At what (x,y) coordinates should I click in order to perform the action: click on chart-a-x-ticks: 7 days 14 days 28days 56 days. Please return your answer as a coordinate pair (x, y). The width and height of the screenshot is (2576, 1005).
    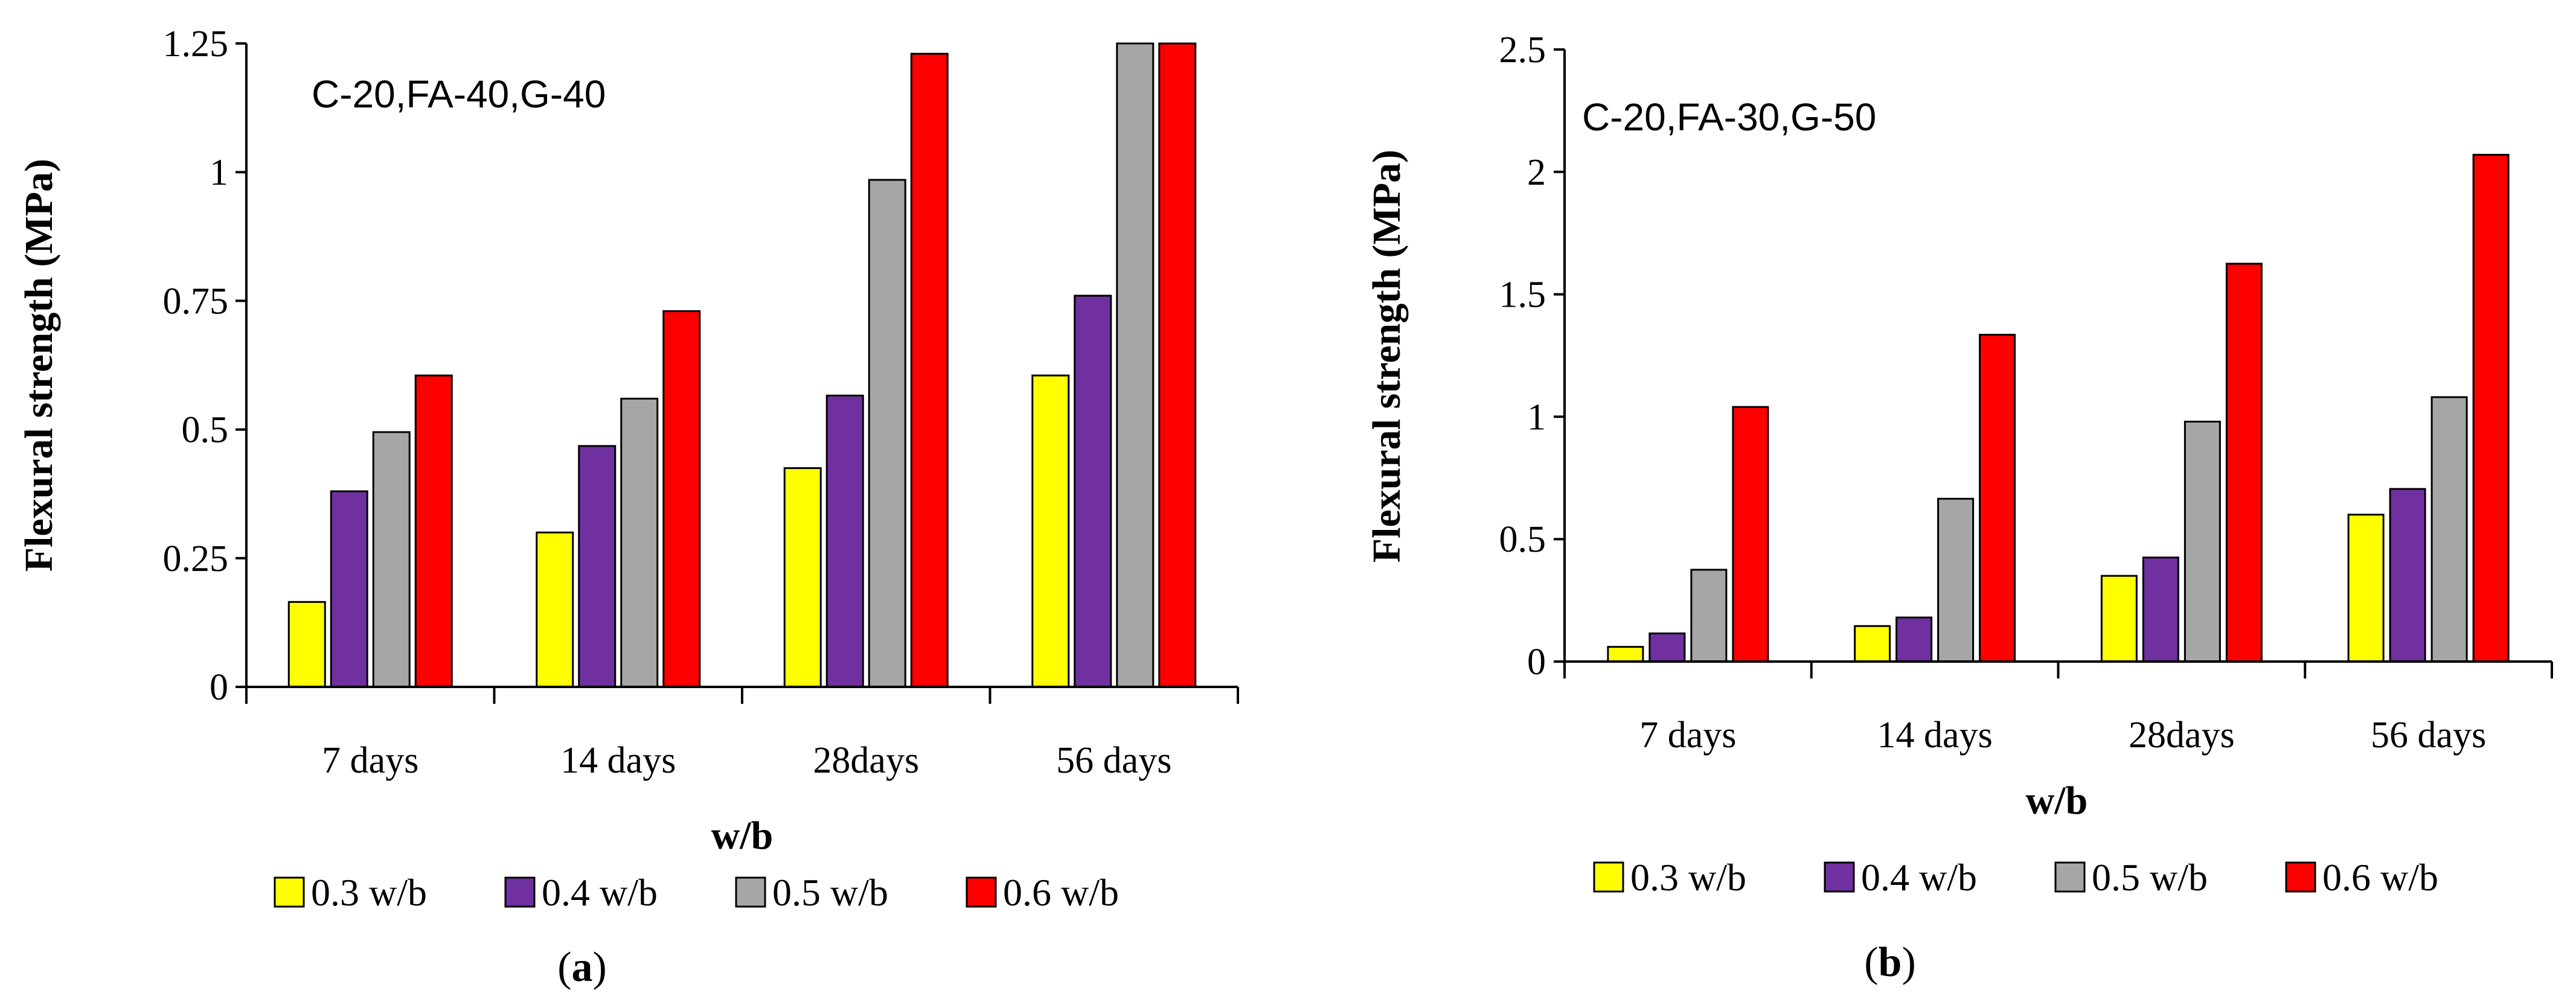
    Looking at the image, I should click on (742, 734).